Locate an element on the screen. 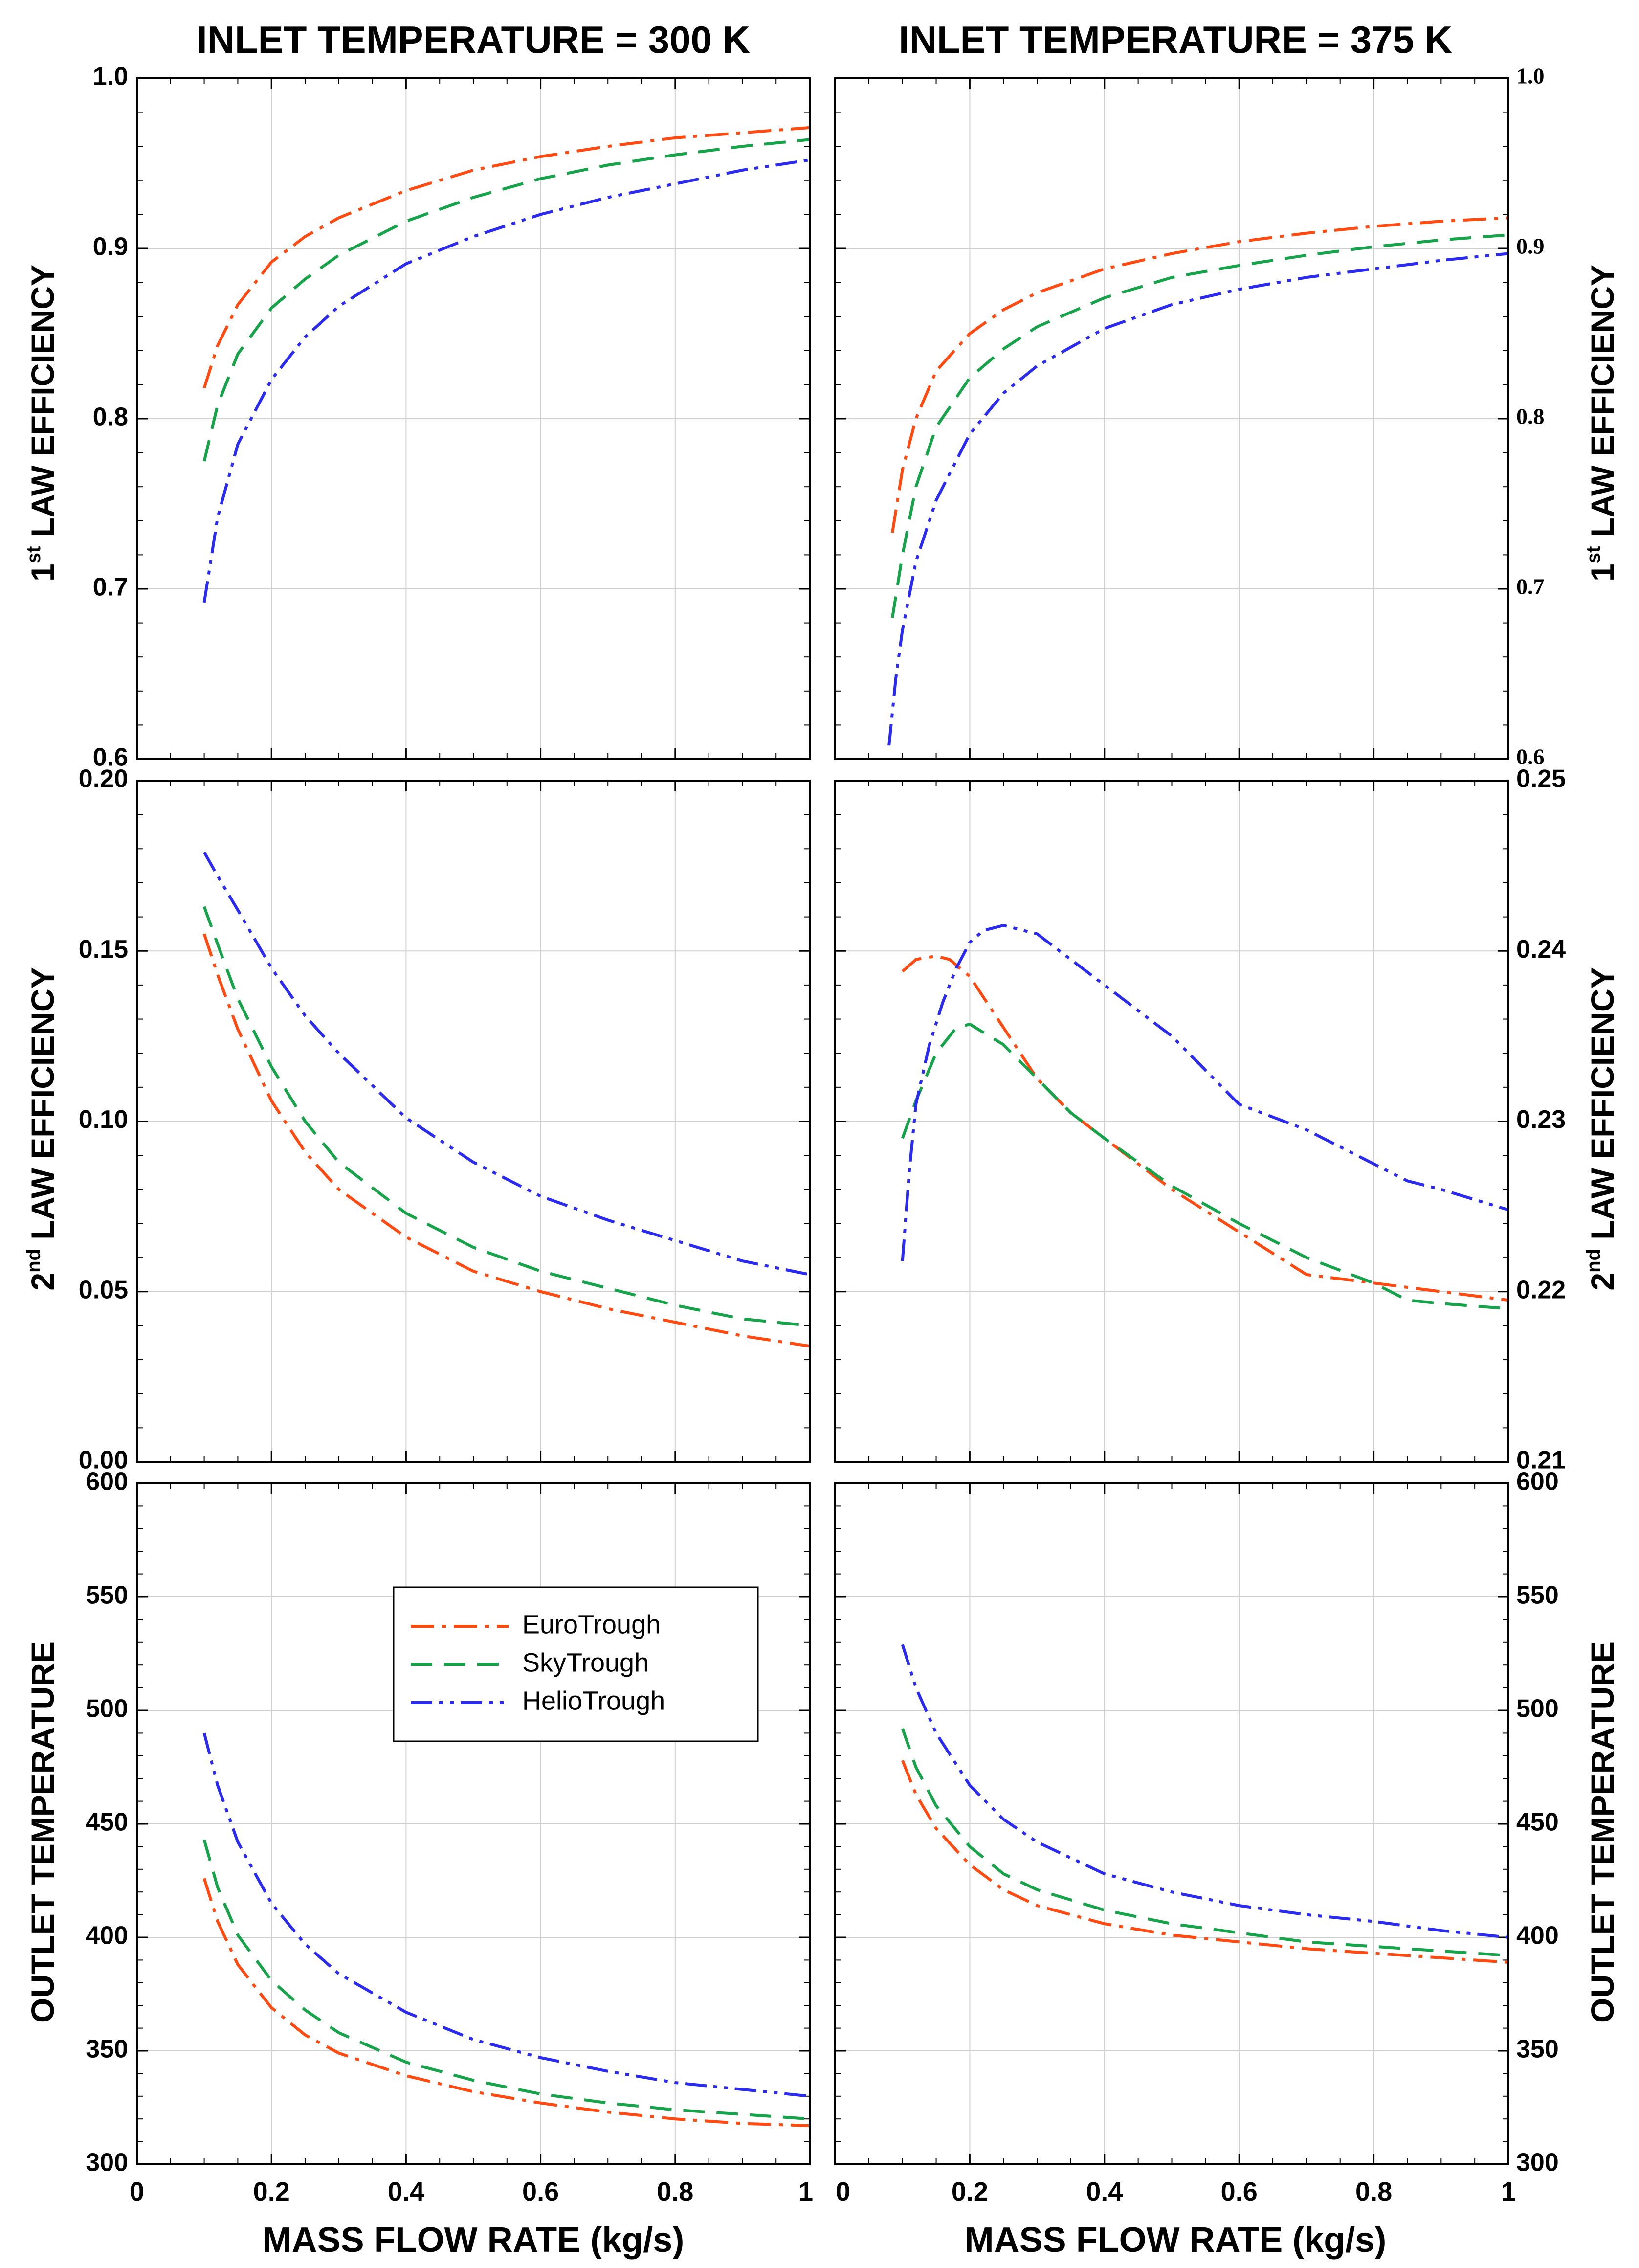  row-label-2r-sup: nd is located at coordinates (1593, 1261).